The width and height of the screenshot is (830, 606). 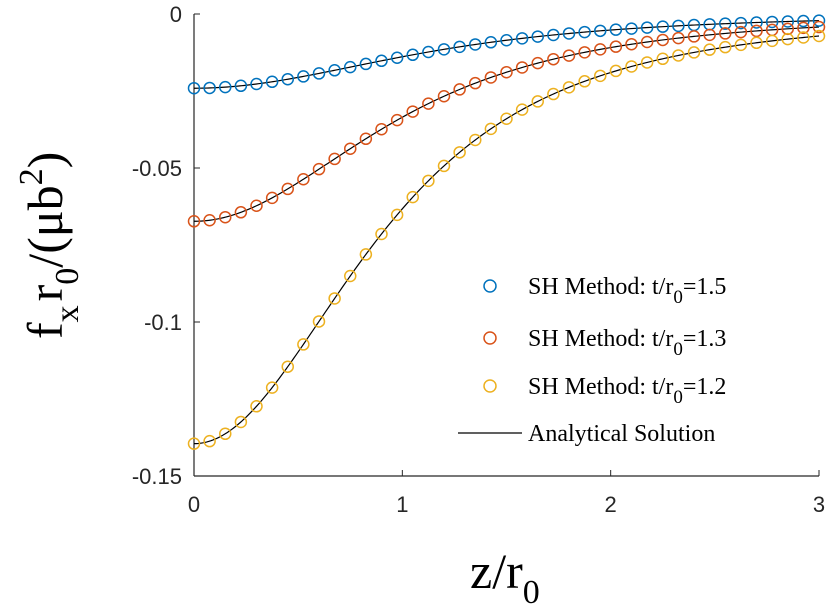 I want to click on legend-label: SH Method: t/r0=1.2, so click(x=627, y=391).